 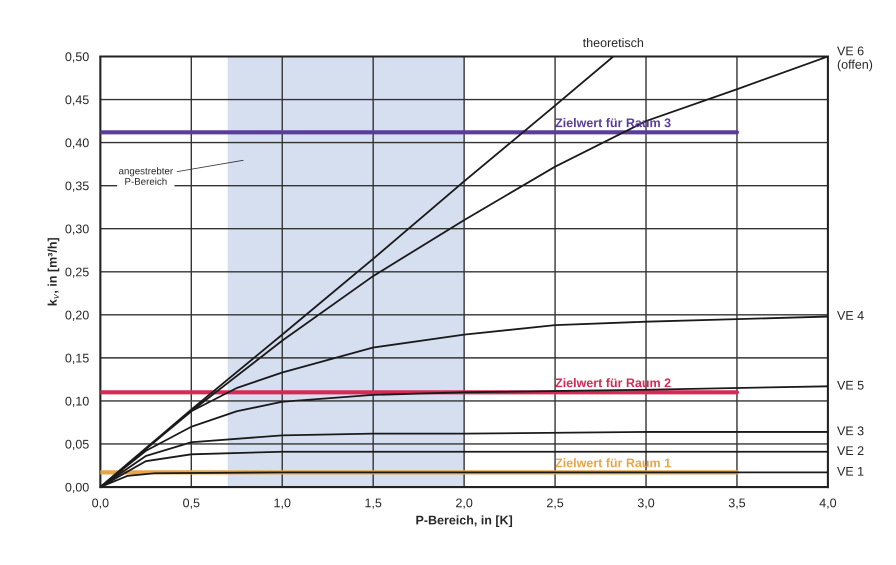 What do you see at coordinates (464, 521) in the screenshot?
I see `x-axis-title: P-Bereich, in [K]` at bounding box center [464, 521].